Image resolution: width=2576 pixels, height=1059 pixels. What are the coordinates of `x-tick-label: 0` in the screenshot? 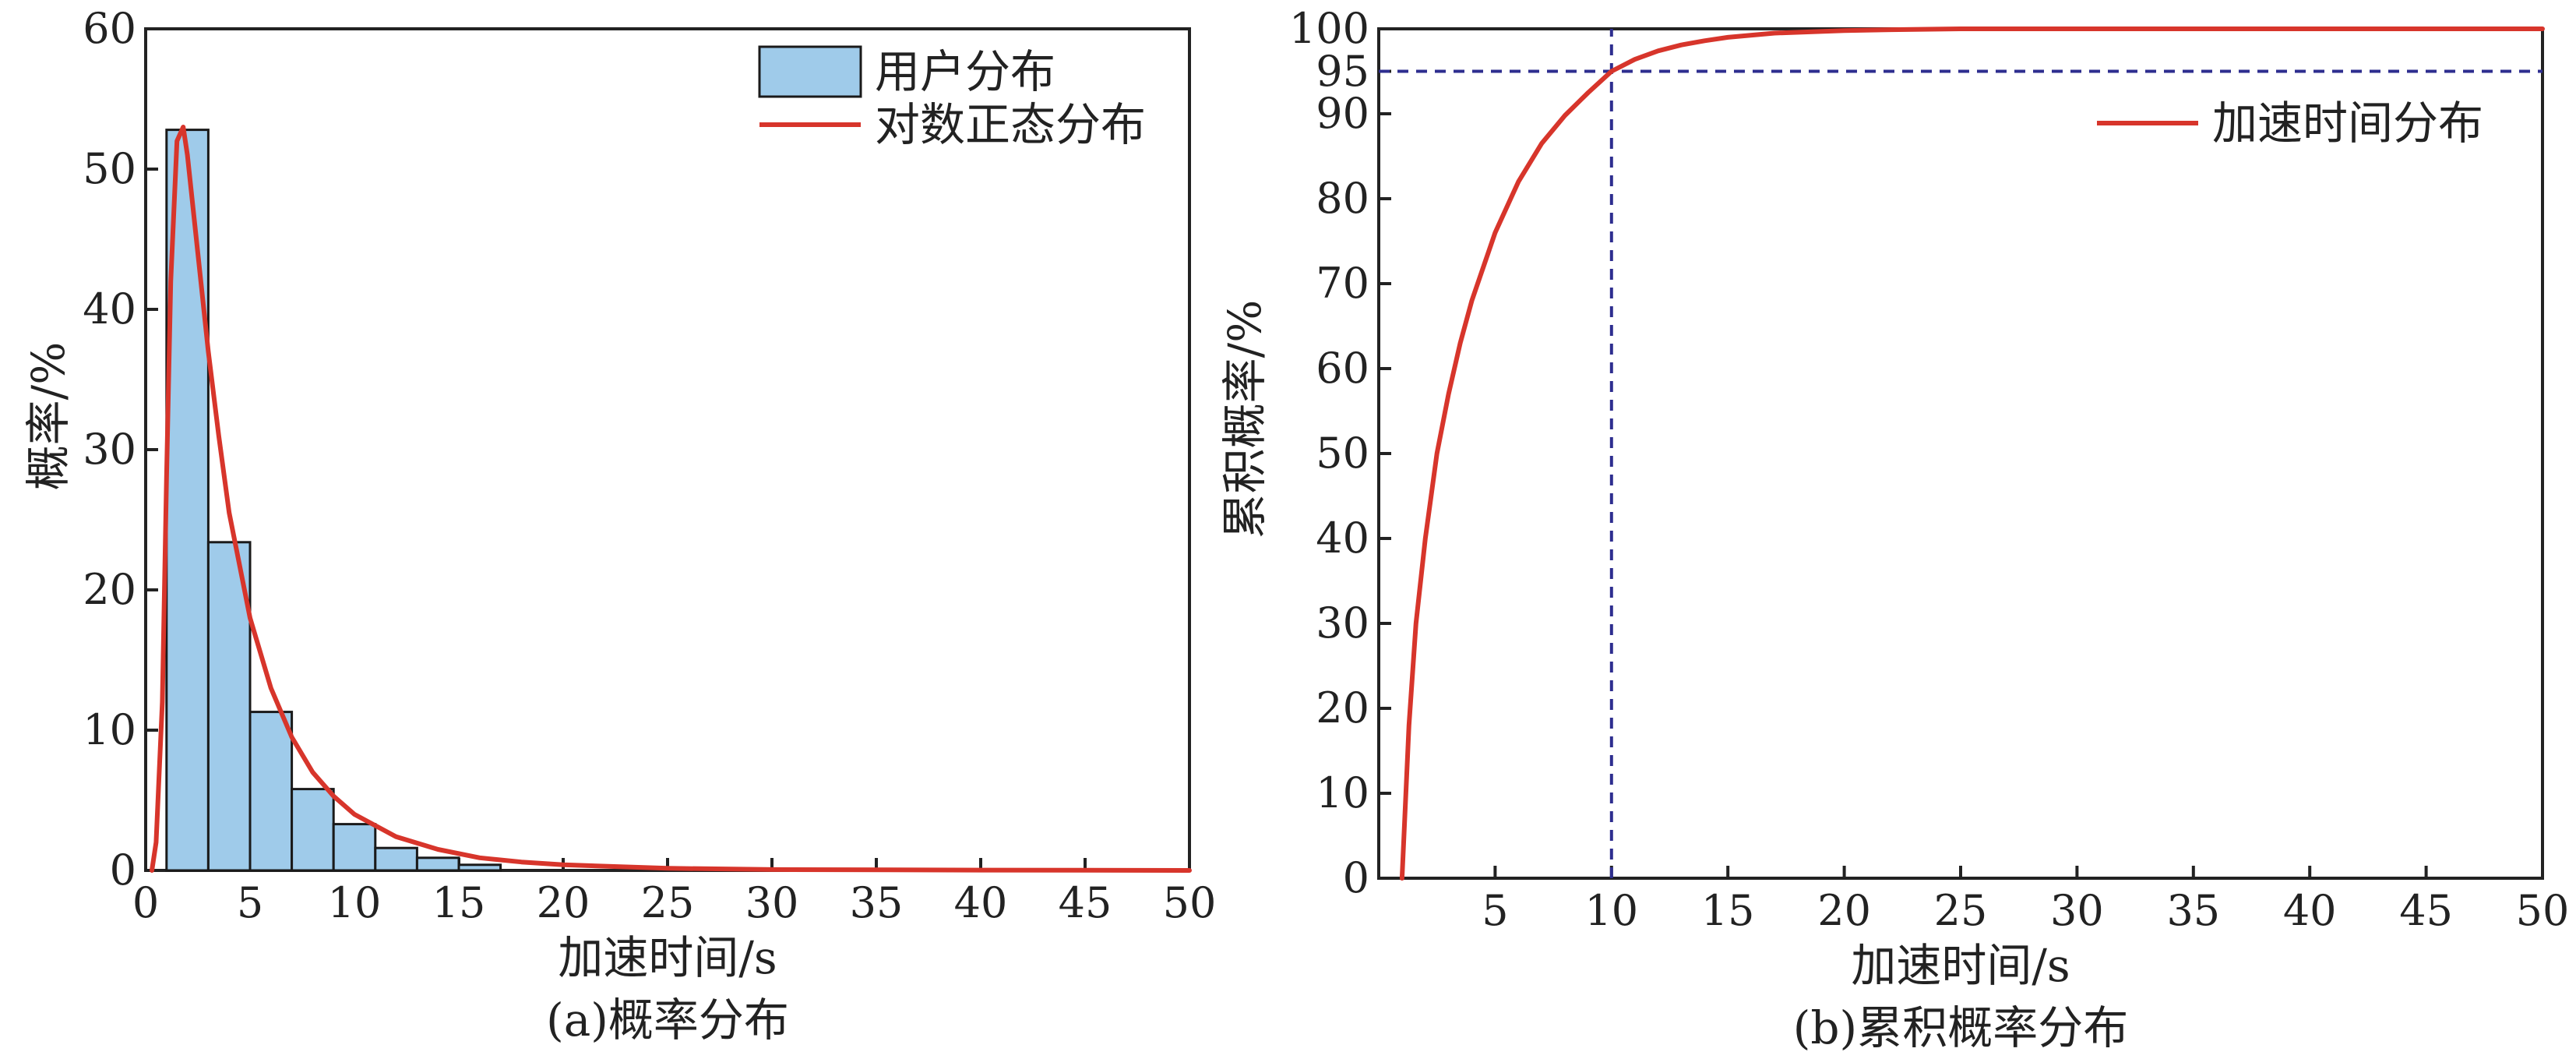 It's located at (146, 902).